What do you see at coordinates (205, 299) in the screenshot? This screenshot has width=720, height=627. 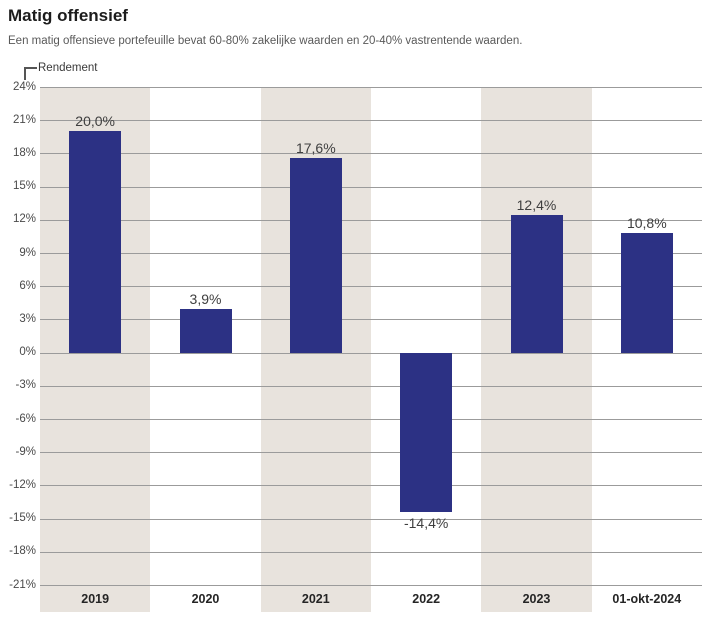 I see `bar-value-label: 3,9%` at bounding box center [205, 299].